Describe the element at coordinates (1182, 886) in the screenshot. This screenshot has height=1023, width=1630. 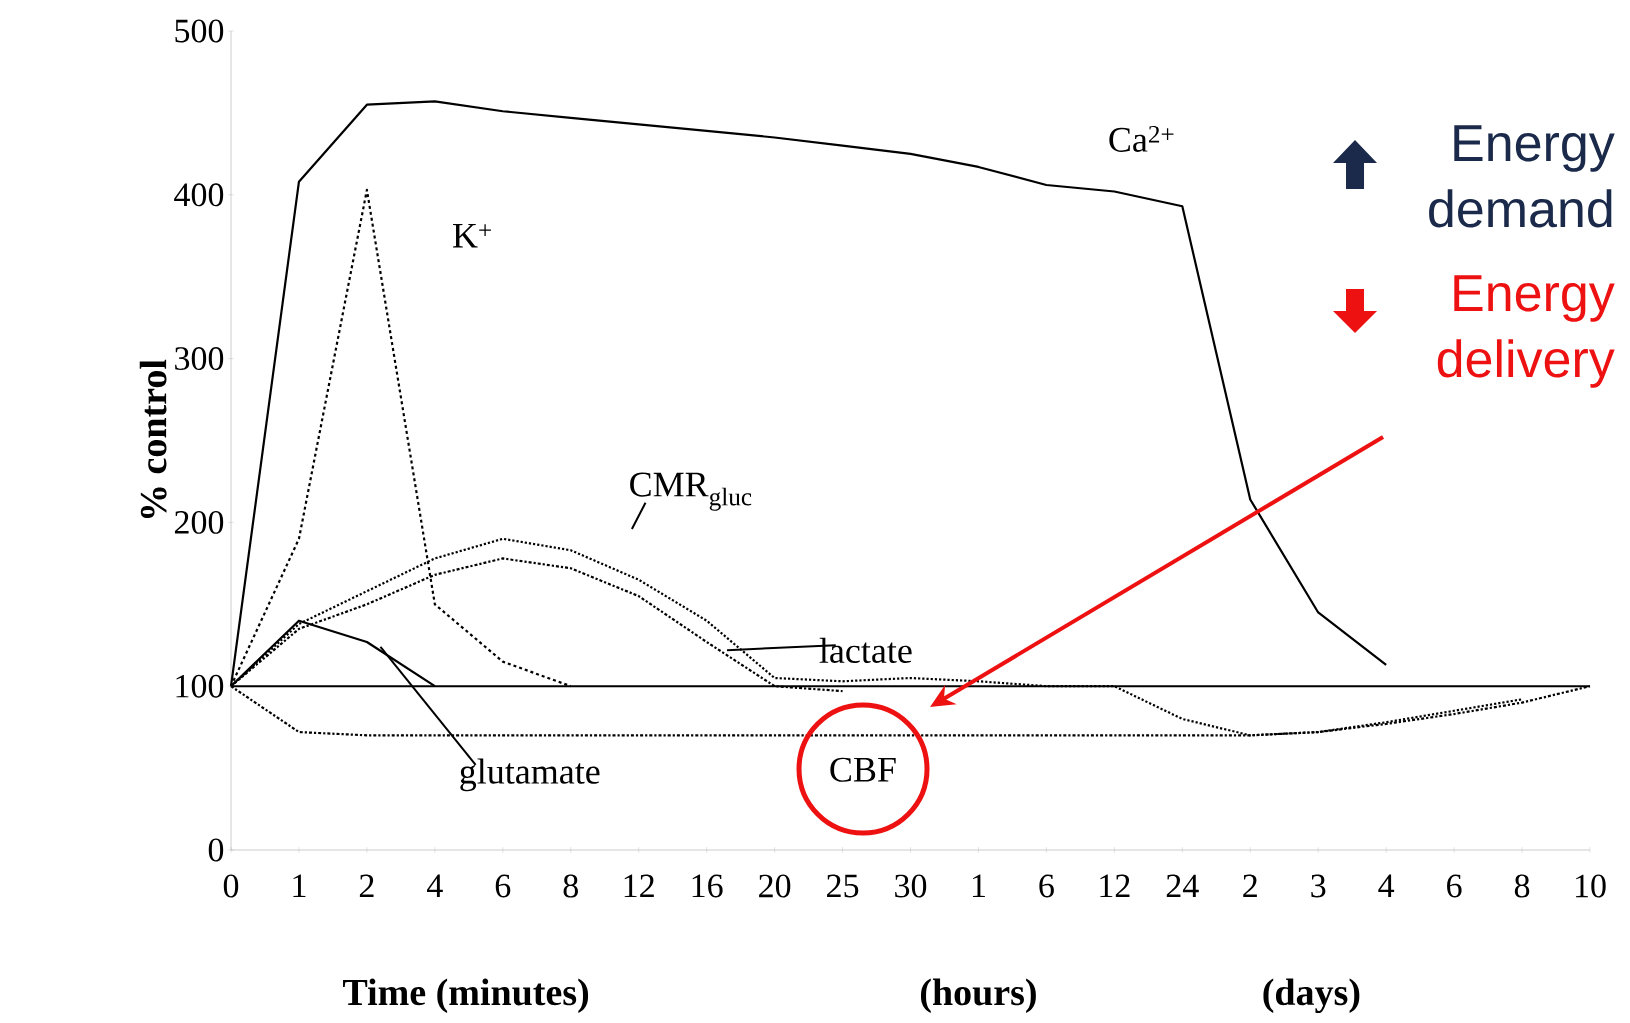
I see `x-tick-label: 24` at that location.